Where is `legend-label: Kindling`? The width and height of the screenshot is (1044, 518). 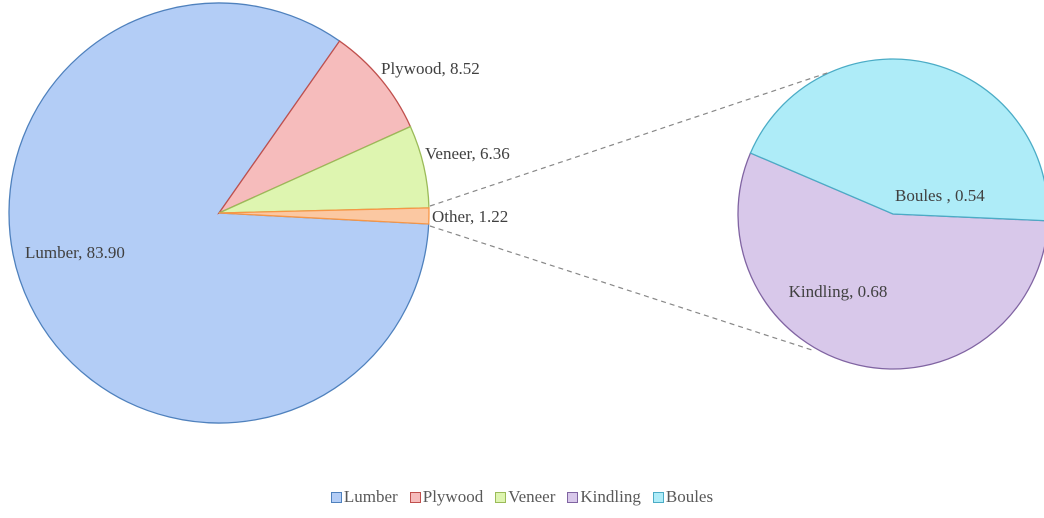
legend-label: Kindling is located at coordinates (610, 496).